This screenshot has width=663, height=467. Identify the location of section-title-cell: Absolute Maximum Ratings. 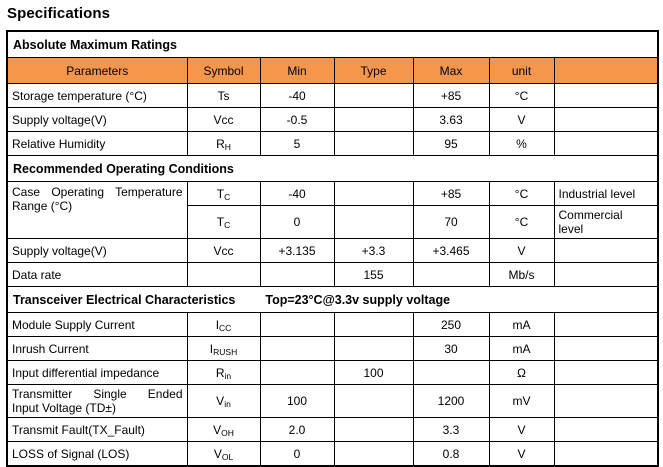
(332, 44).